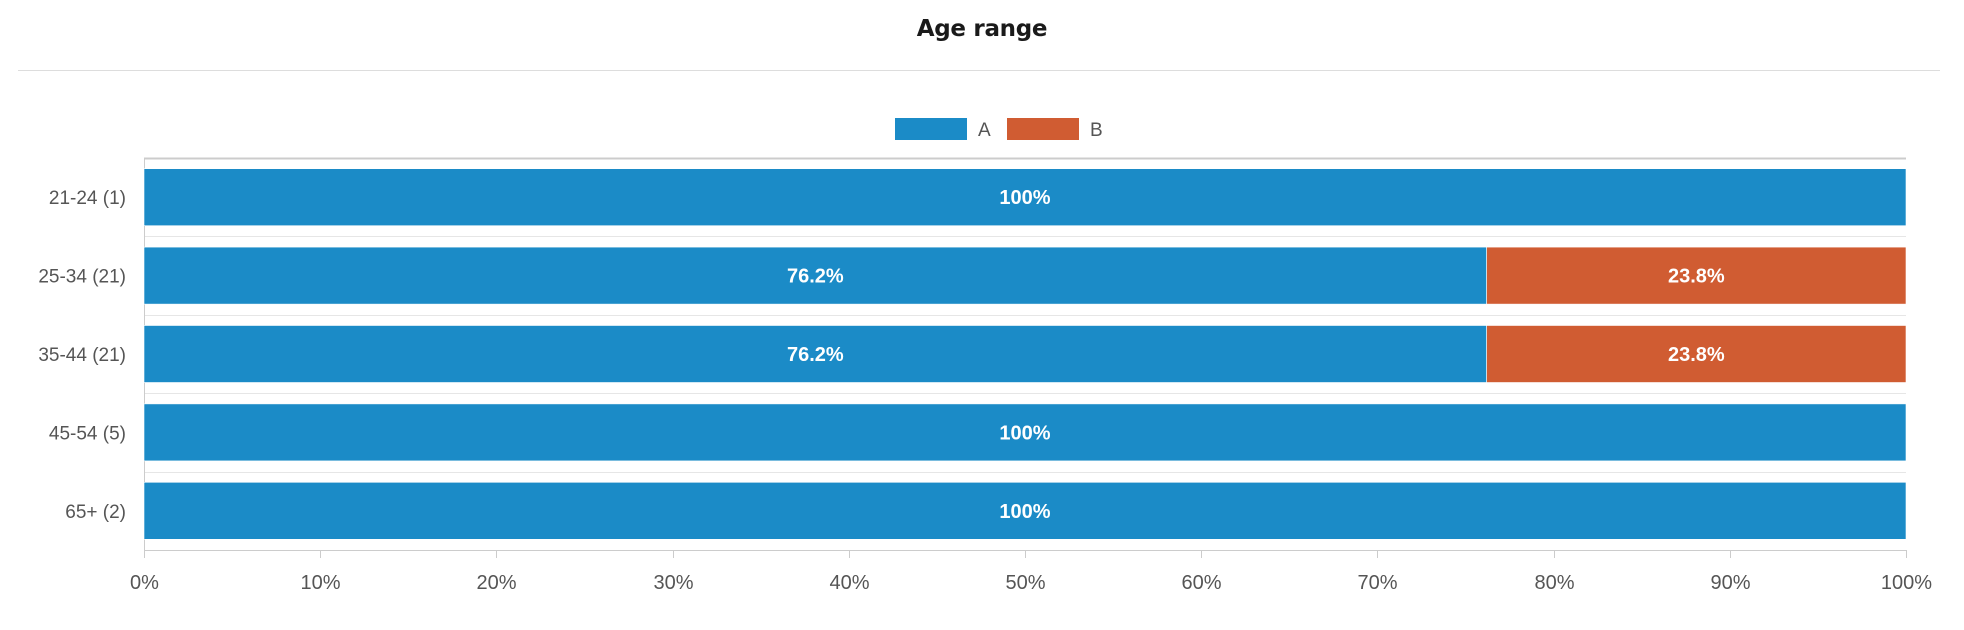 The image size is (1964, 630). What do you see at coordinates (979, 70) in the screenshot?
I see `title-divider` at bounding box center [979, 70].